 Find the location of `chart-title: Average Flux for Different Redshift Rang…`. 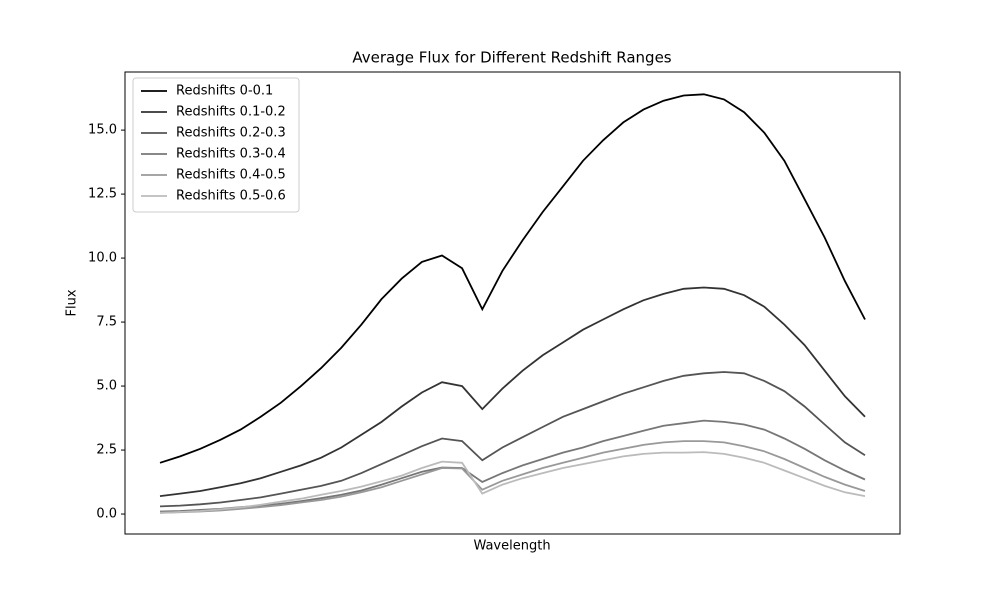

chart-title: Average Flux for Different Redshift Rang… is located at coordinates (511, 58).